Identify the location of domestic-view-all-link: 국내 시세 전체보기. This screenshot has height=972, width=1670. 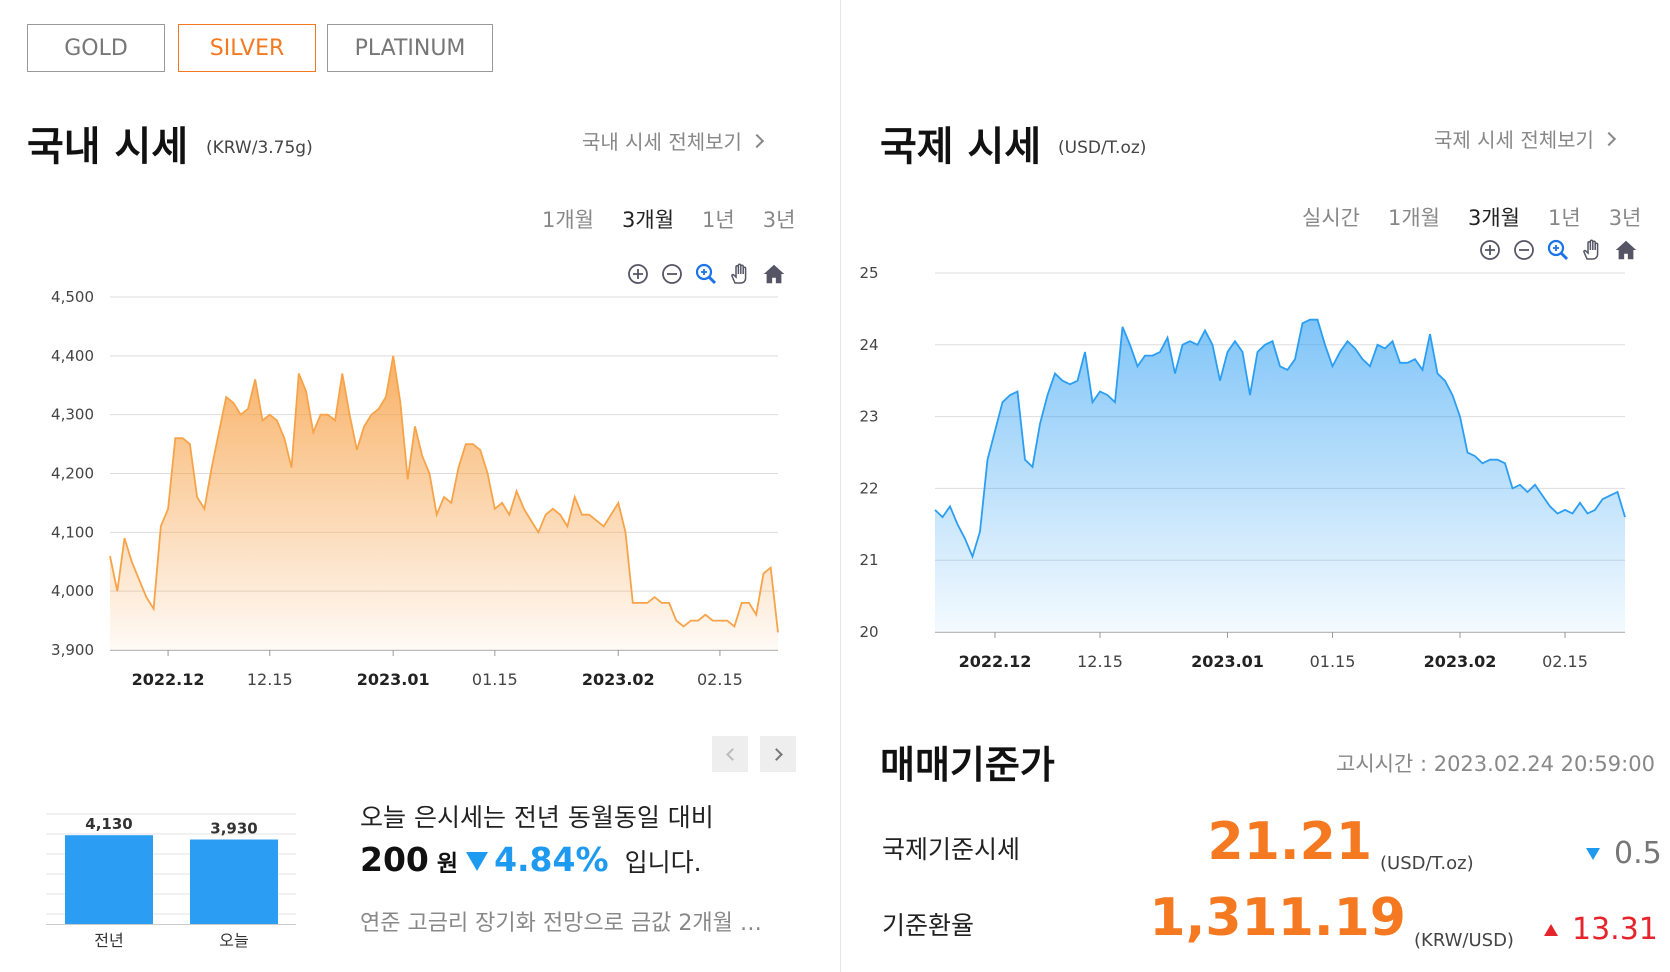
(673, 140).